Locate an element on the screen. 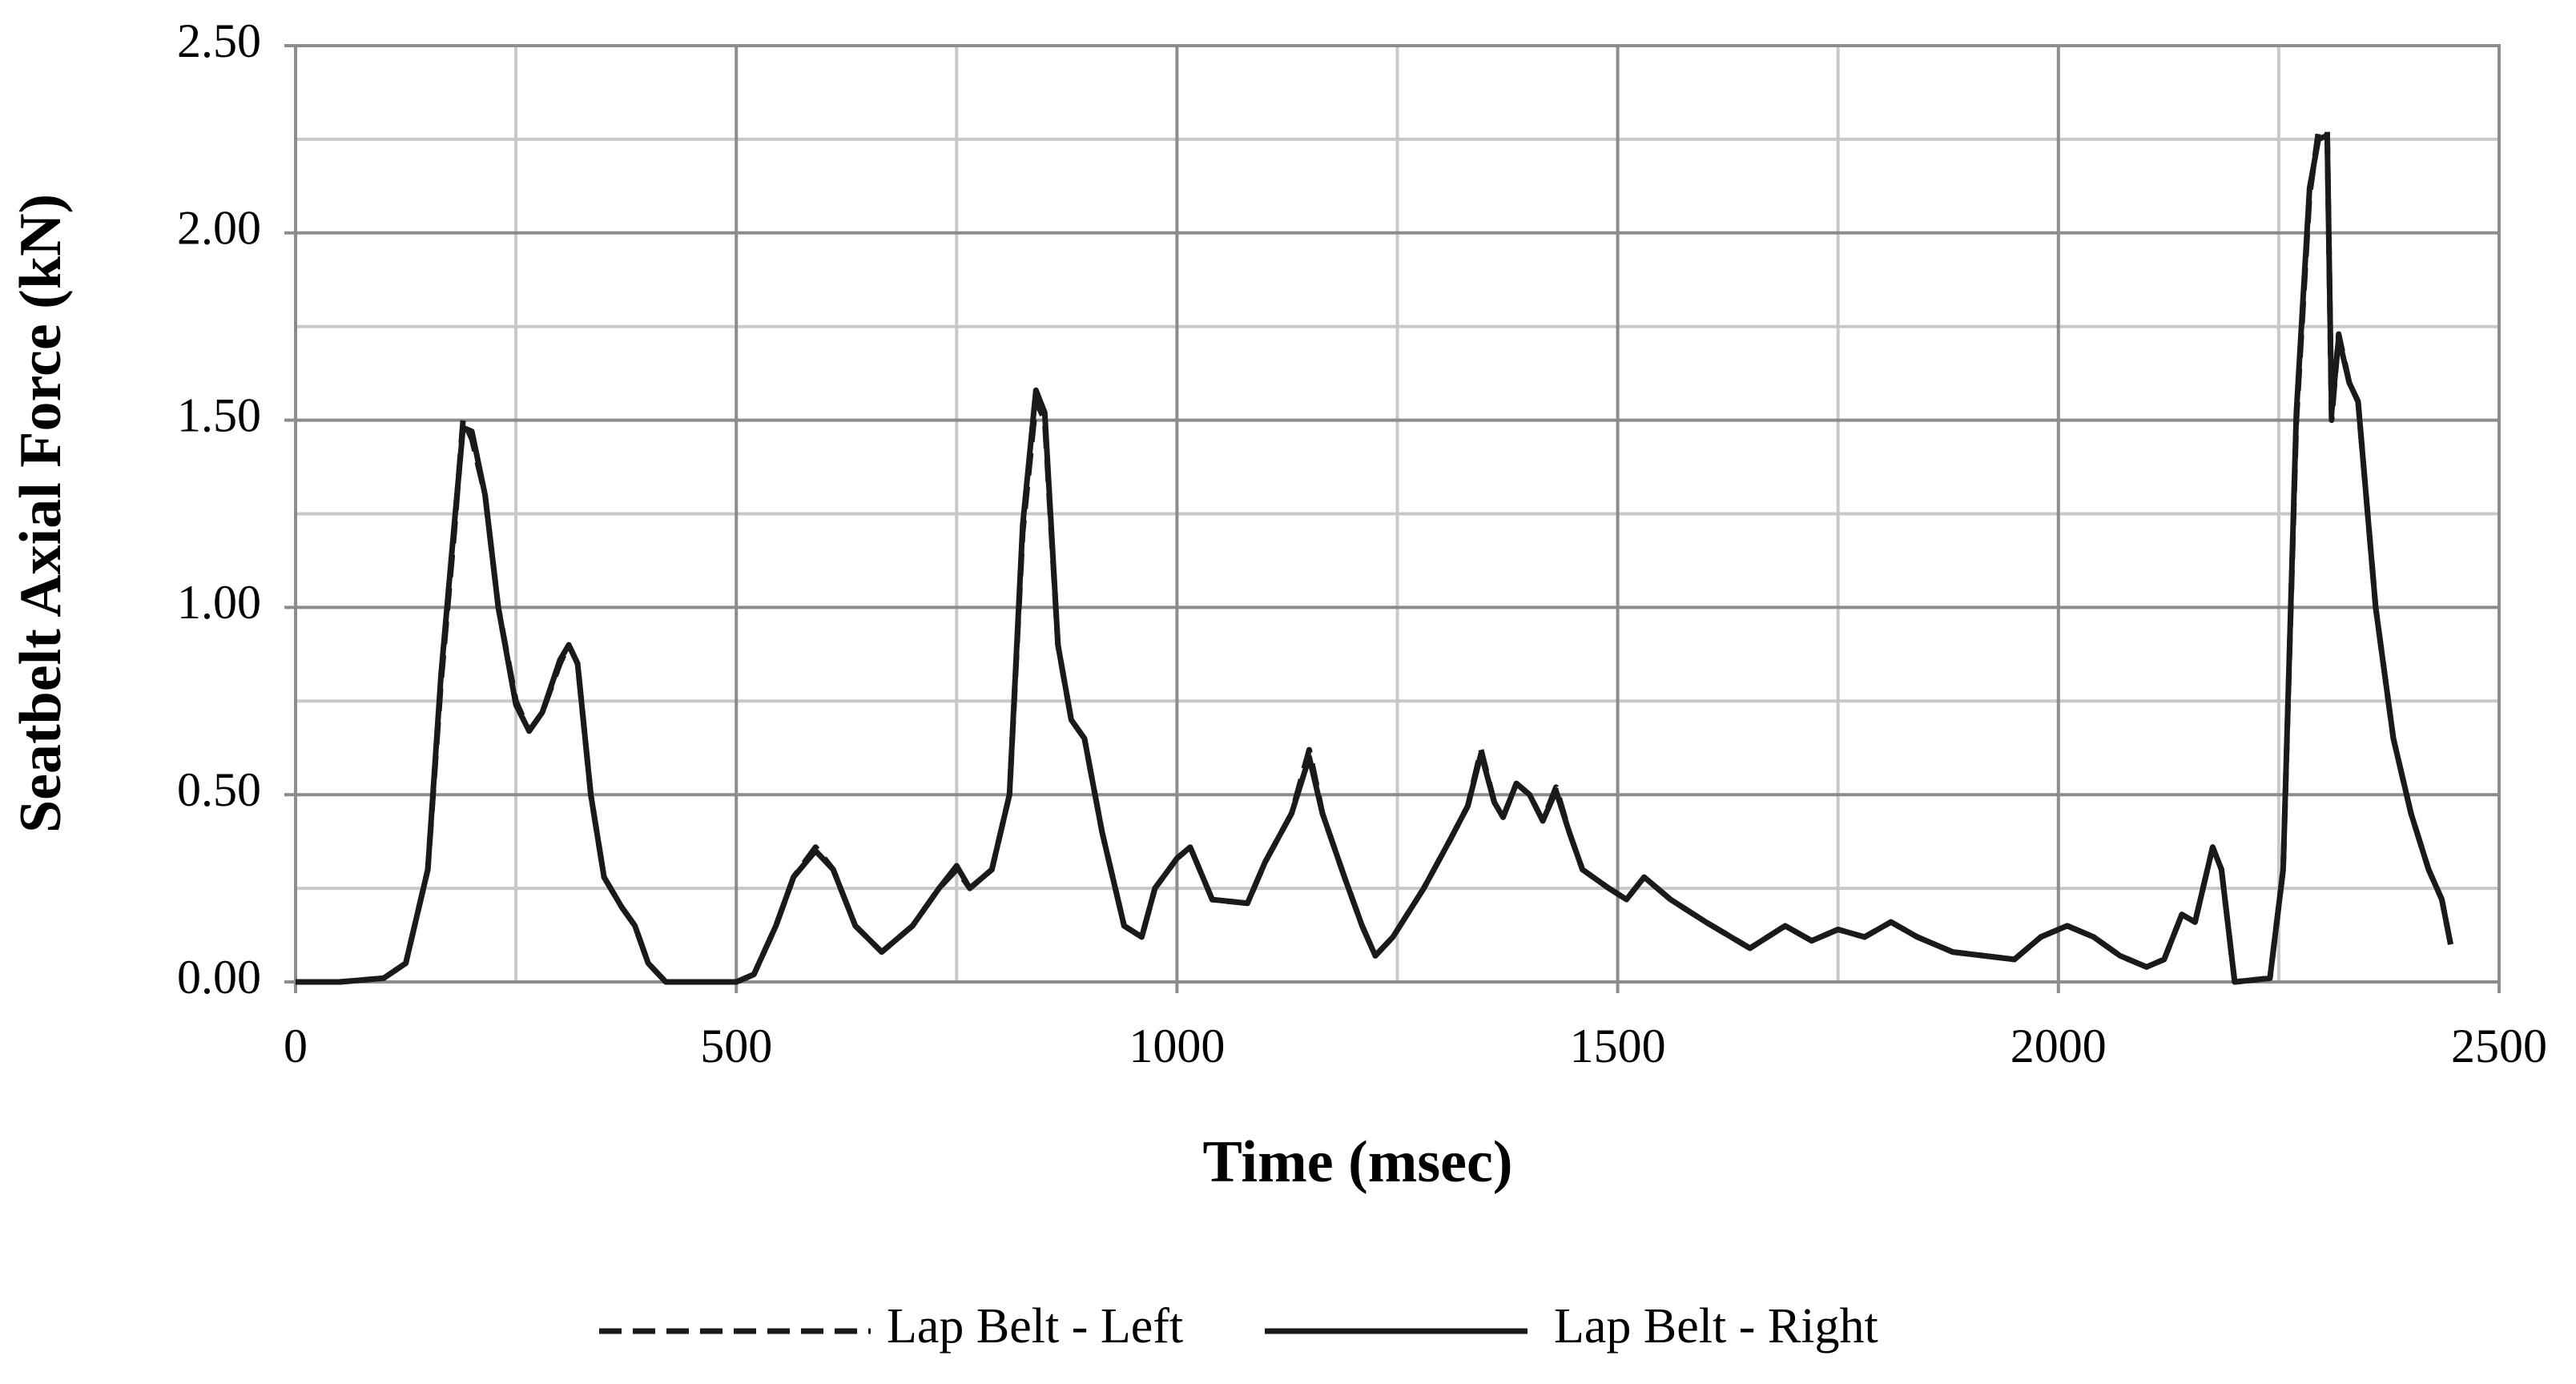 This screenshot has height=1384, width=2576. legend-label: Lap Belt - Right is located at coordinates (1716, 1327).